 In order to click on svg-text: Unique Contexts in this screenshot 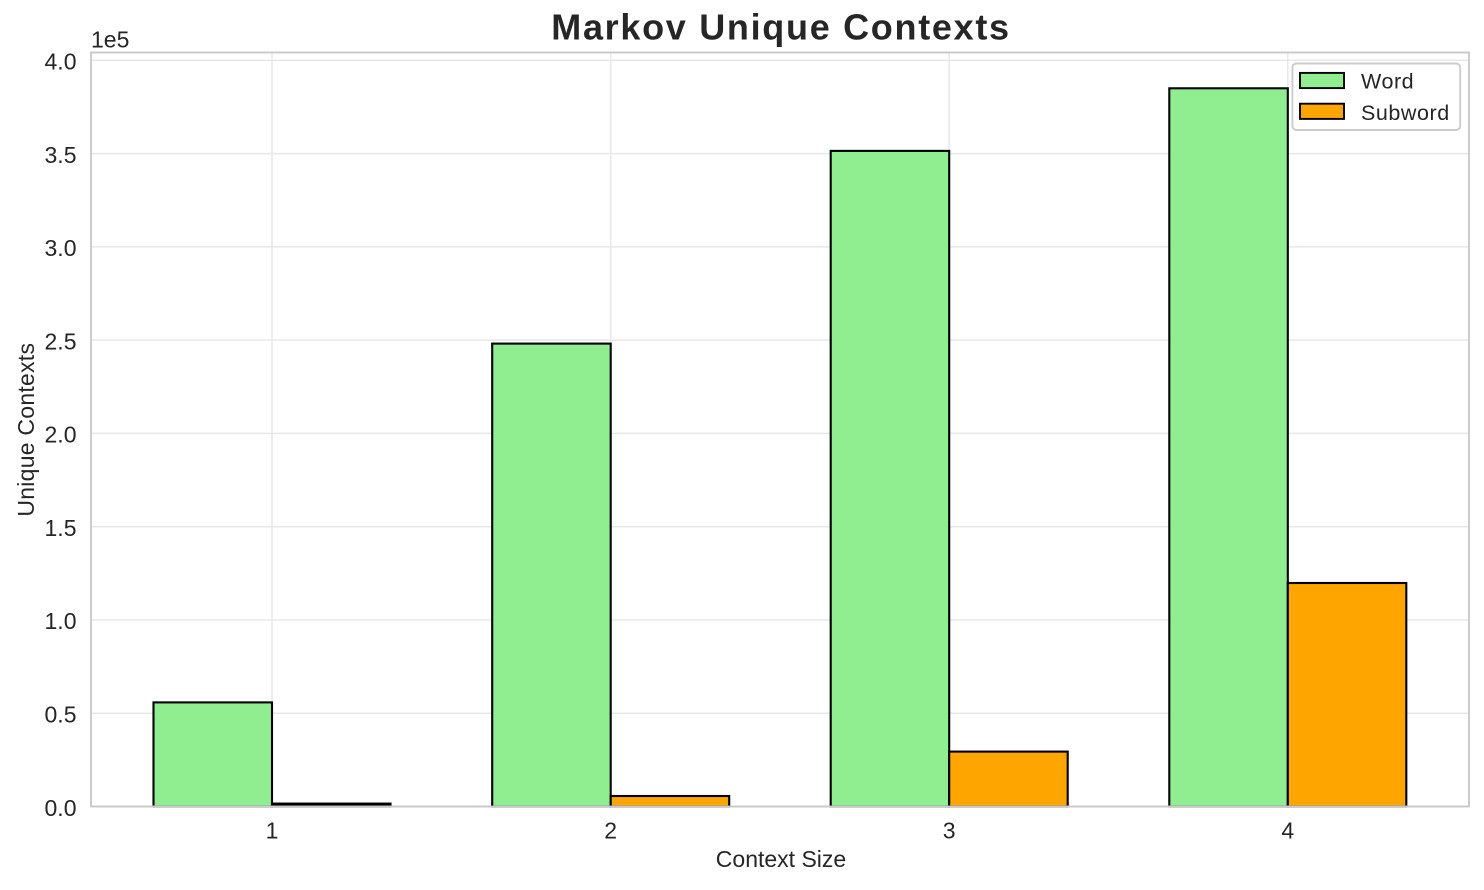, I will do `click(26, 430)`.